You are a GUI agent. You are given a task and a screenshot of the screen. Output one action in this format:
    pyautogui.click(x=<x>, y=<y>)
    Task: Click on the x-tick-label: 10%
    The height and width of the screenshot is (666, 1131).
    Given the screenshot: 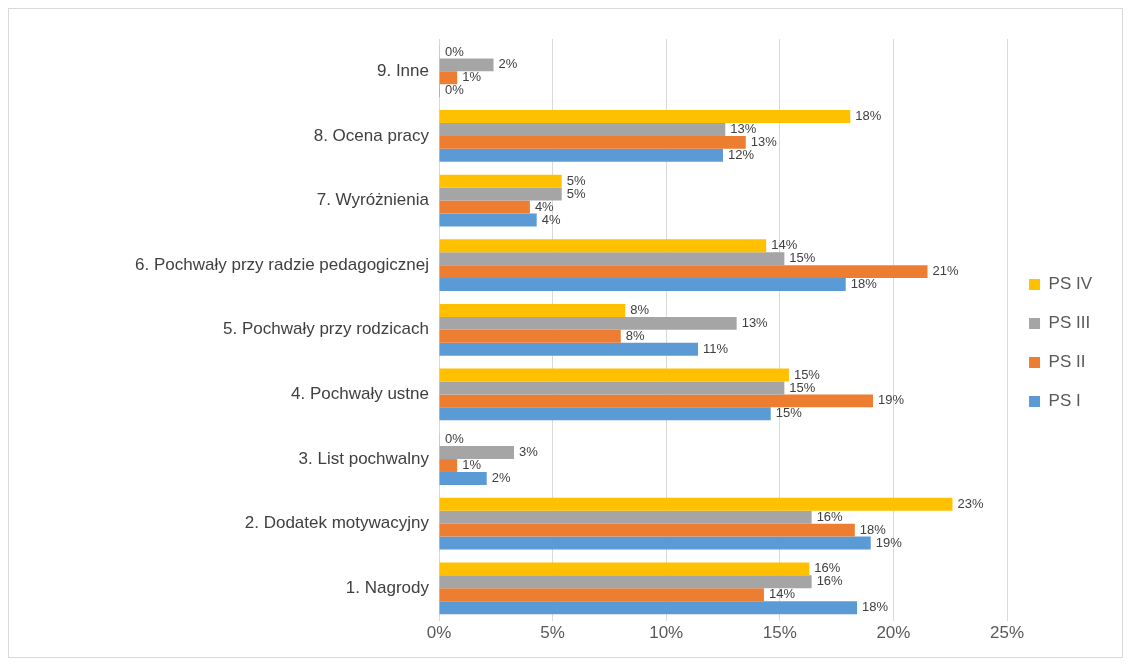 What is the action you would take?
    pyautogui.click(x=666, y=633)
    